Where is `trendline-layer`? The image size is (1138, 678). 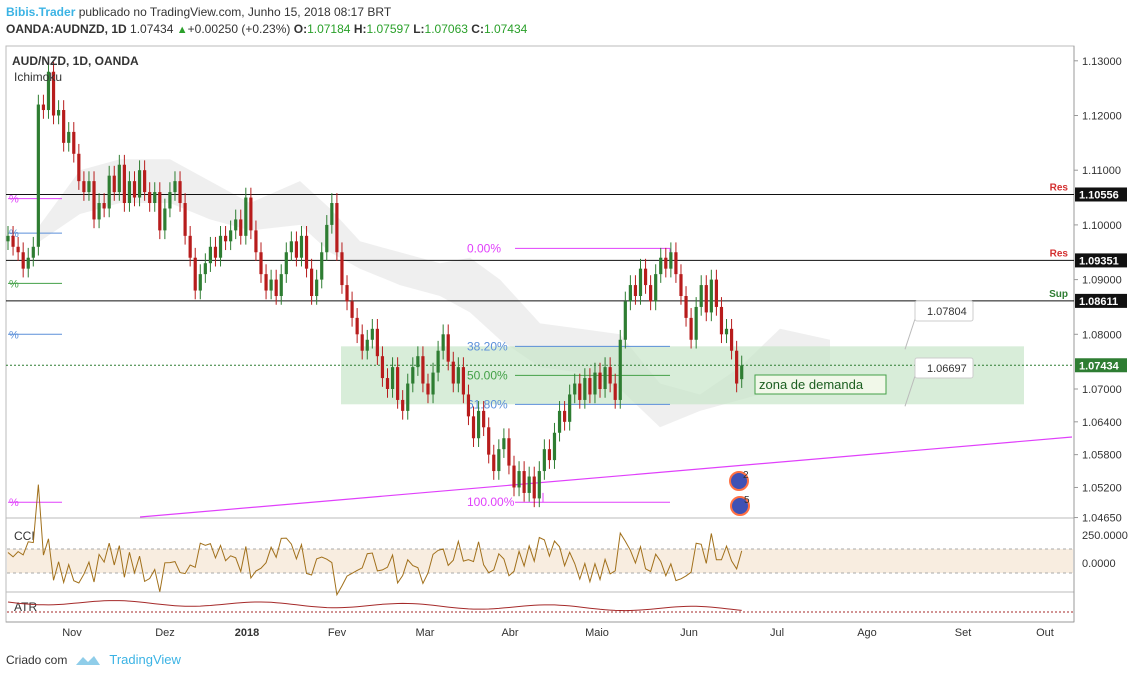
trendline-layer is located at coordinates (606, 477).